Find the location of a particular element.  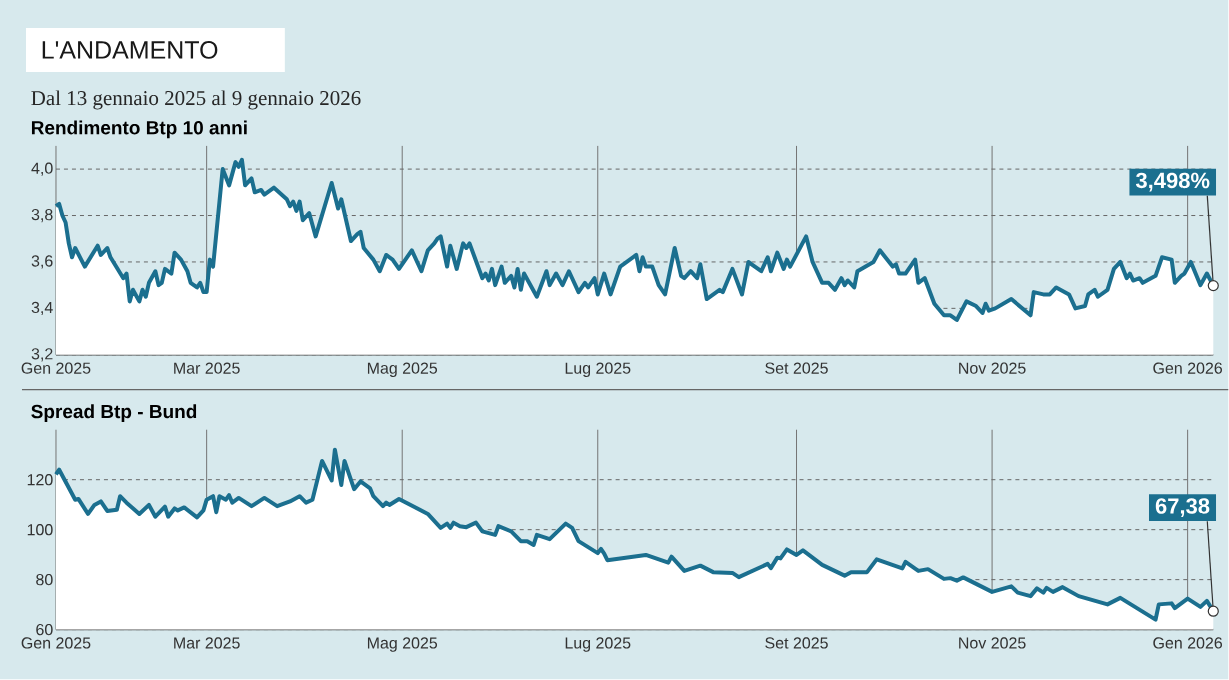

y-tick-label: 4,0 is located at coordinates (42, 169).